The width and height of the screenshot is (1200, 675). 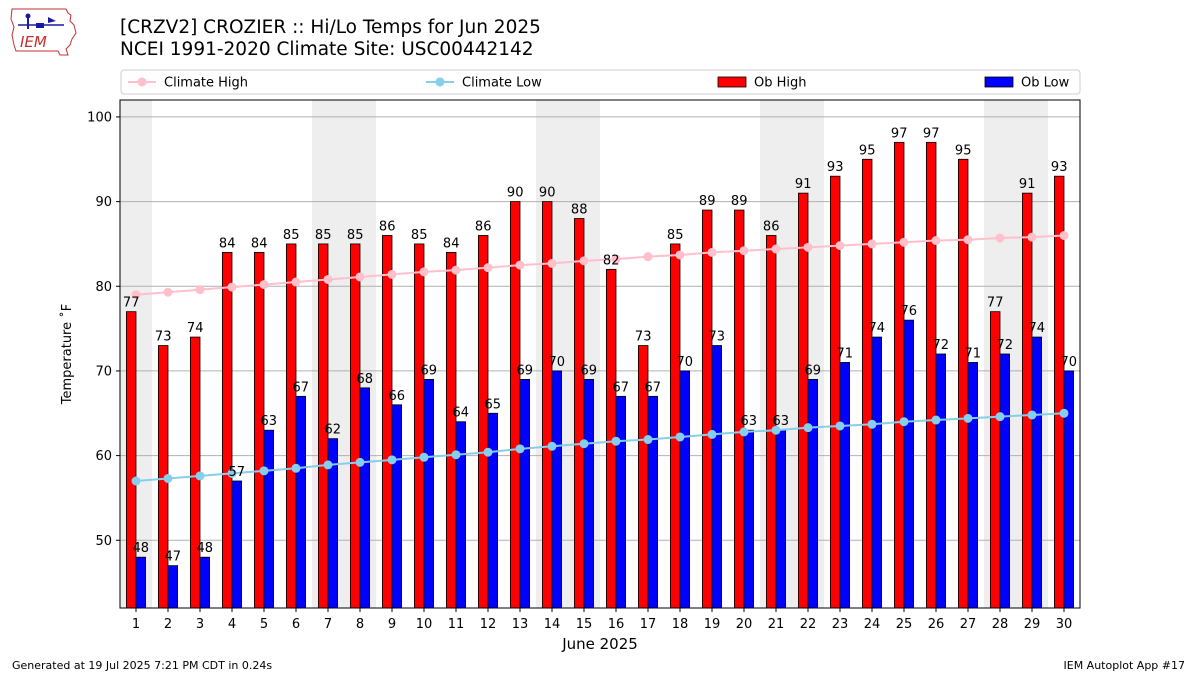 What do you see at coordinates (835, 167) in the screenshot?
I see `ob-high-value-label-23: 93` at bounding box center [835, 167].